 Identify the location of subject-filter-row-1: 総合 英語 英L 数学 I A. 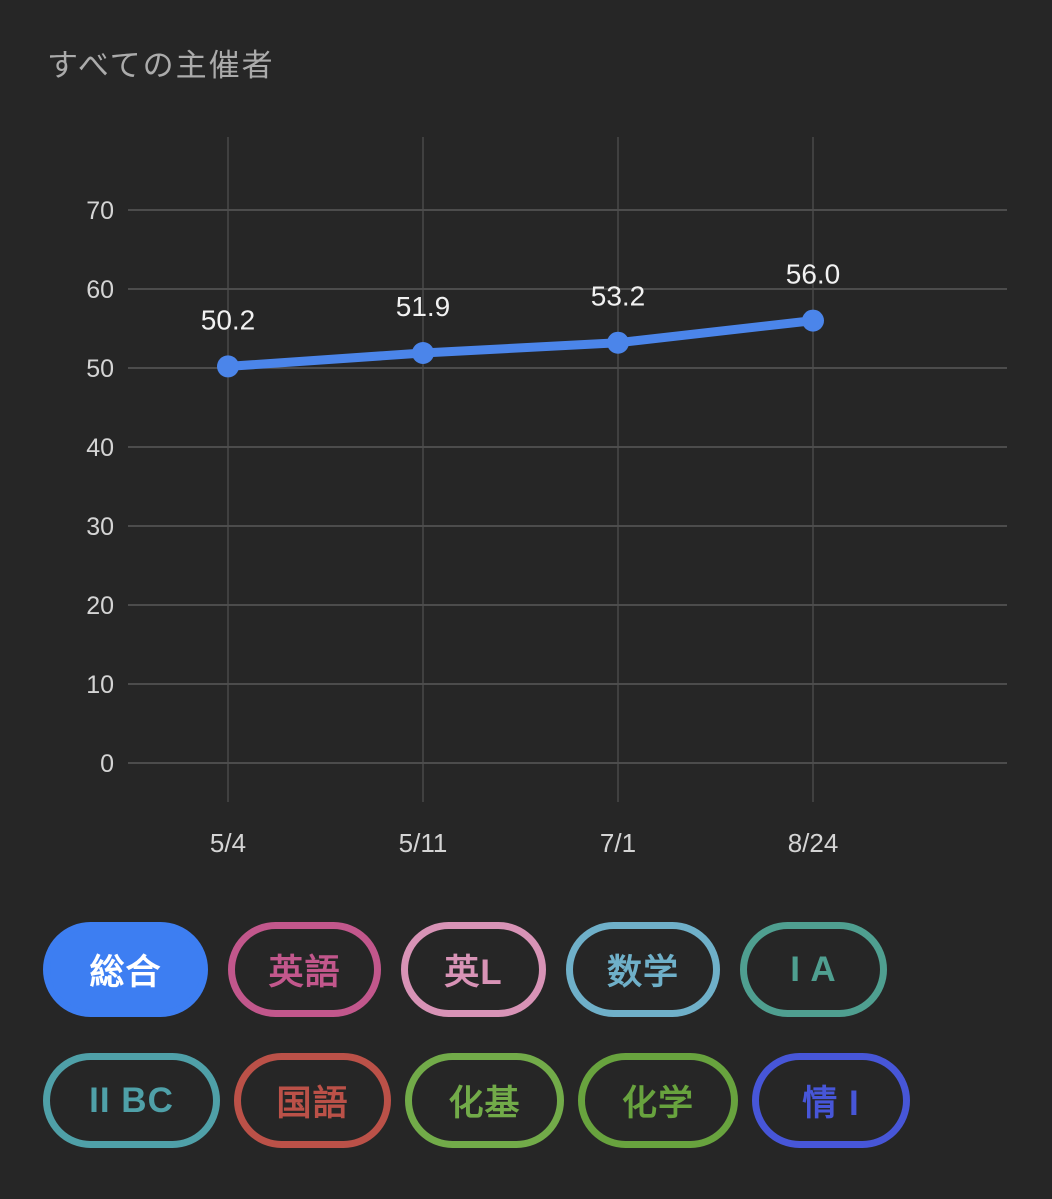
(465, 969).